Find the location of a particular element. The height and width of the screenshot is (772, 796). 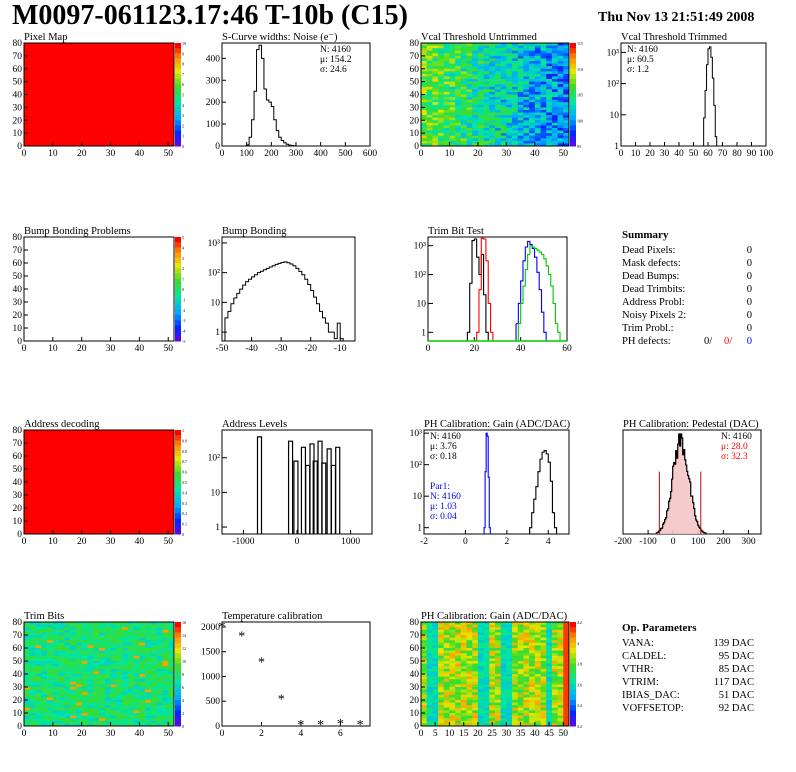

y-tick-label: 0 is located at coordinates (416, 727).